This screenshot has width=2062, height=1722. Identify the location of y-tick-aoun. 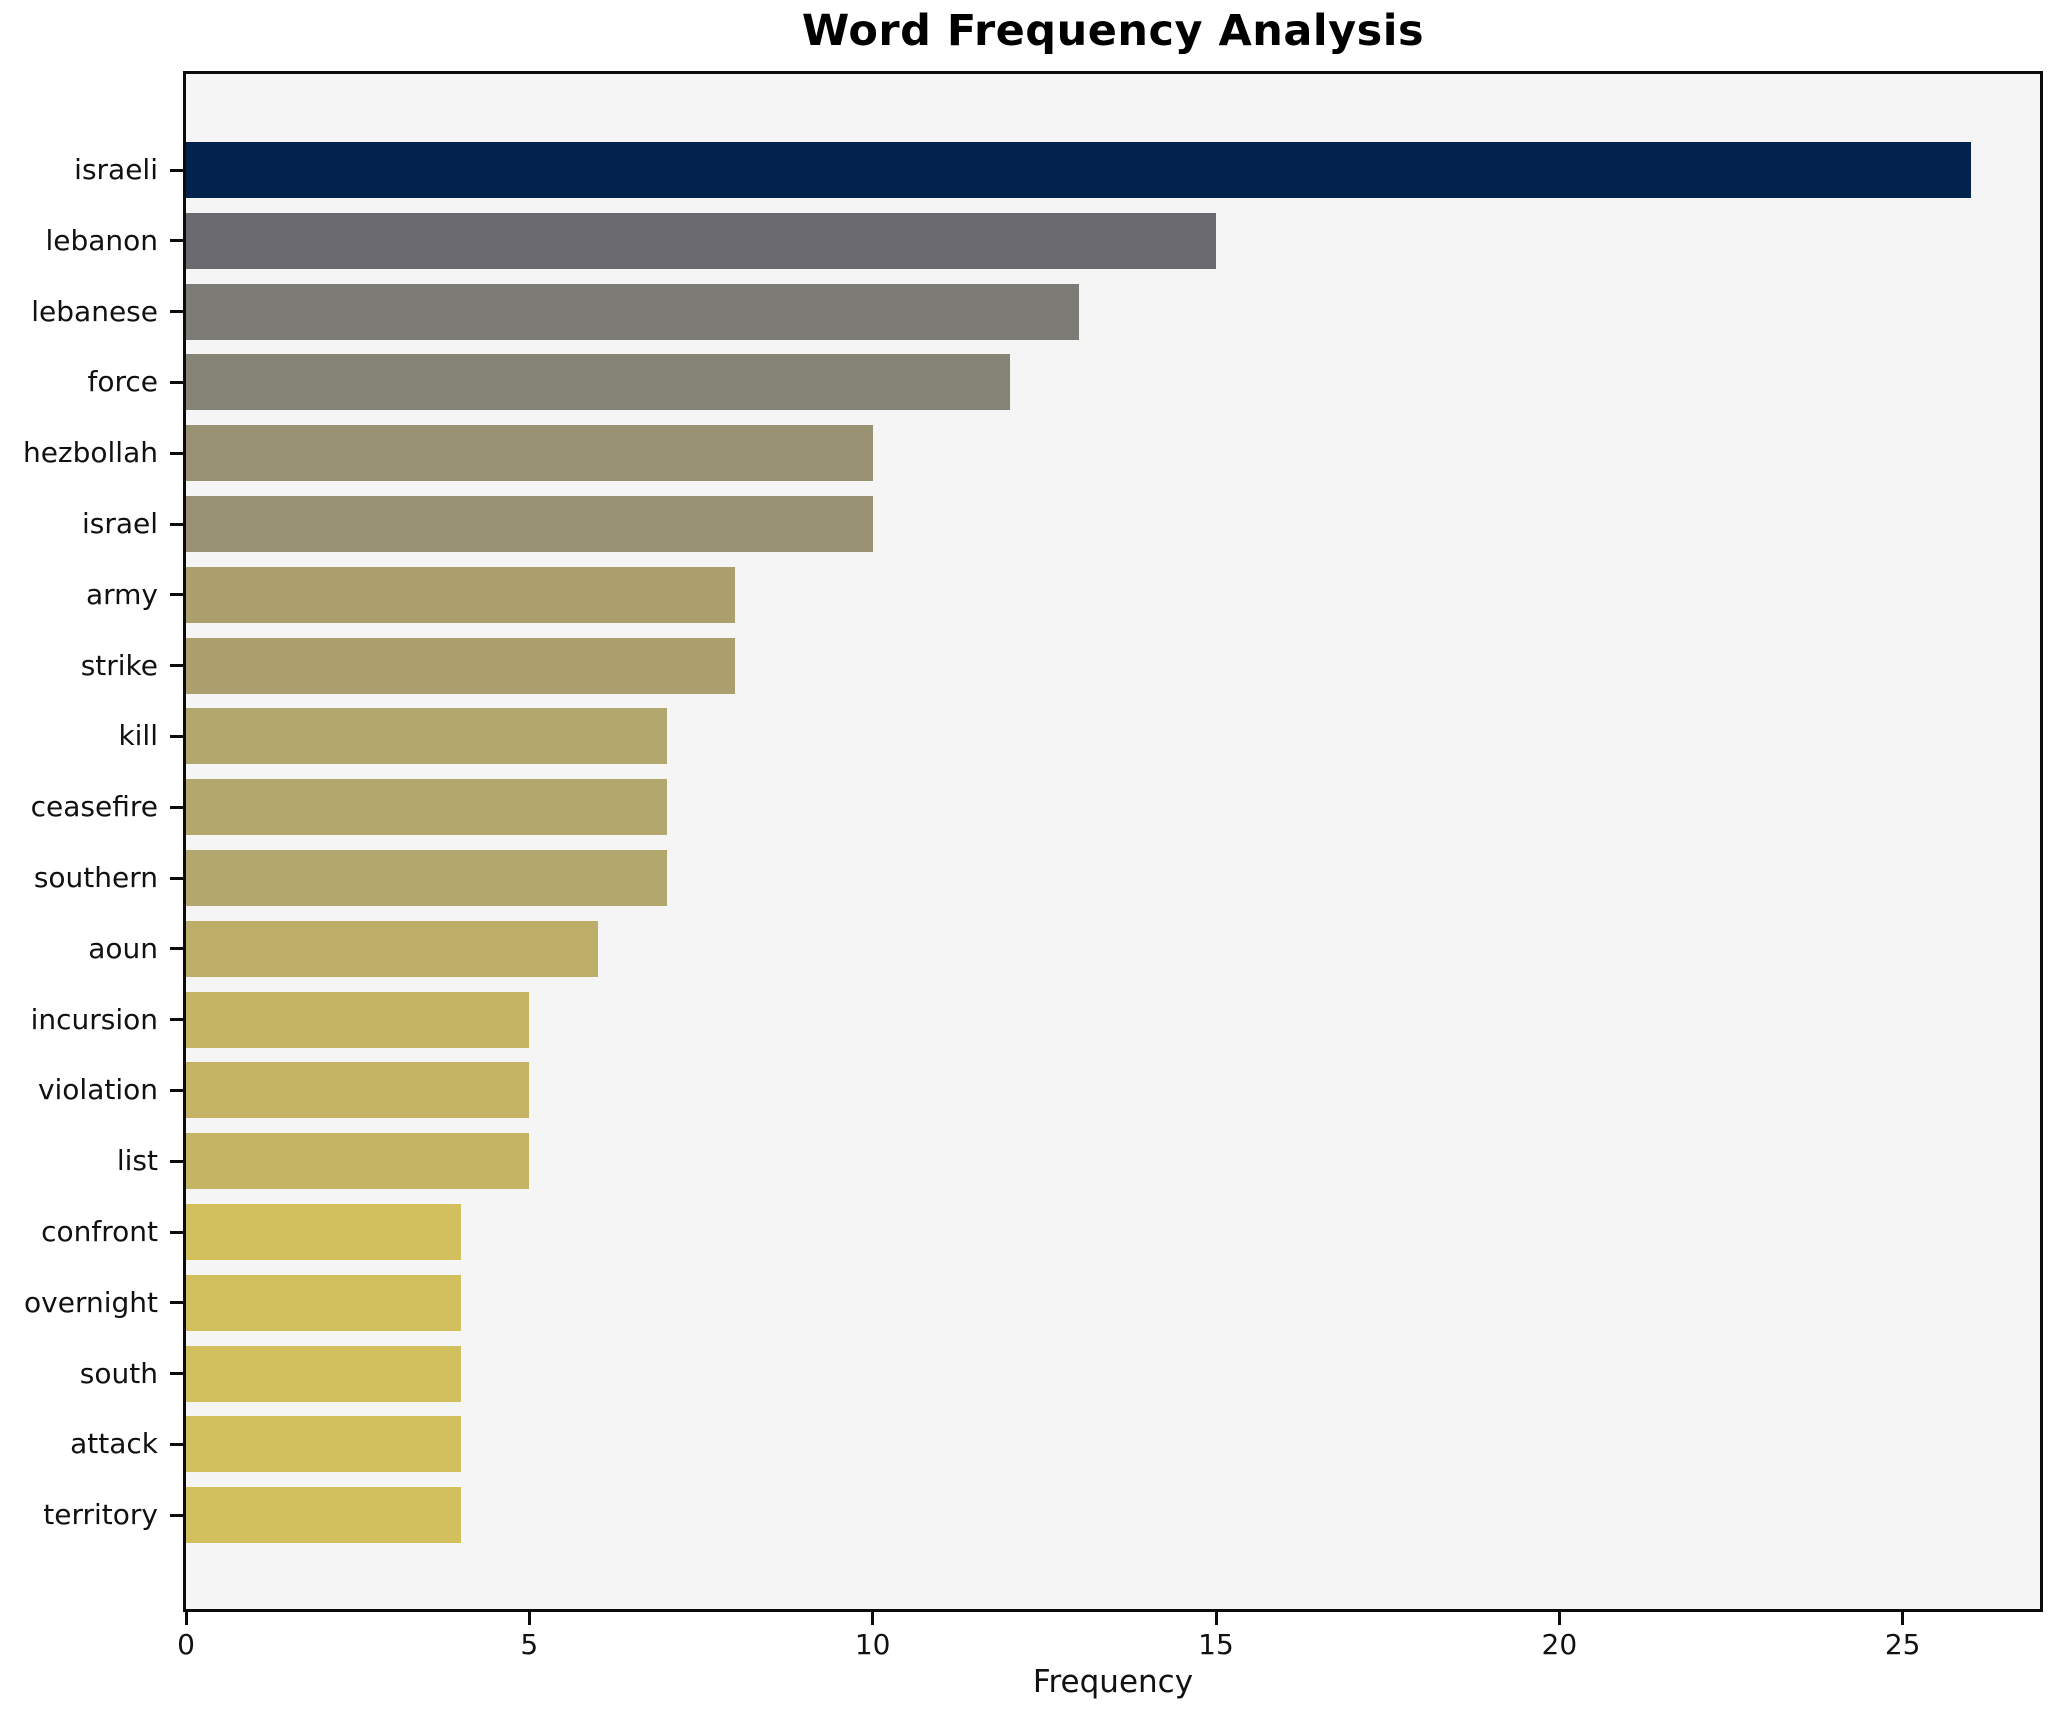
(176, 949).